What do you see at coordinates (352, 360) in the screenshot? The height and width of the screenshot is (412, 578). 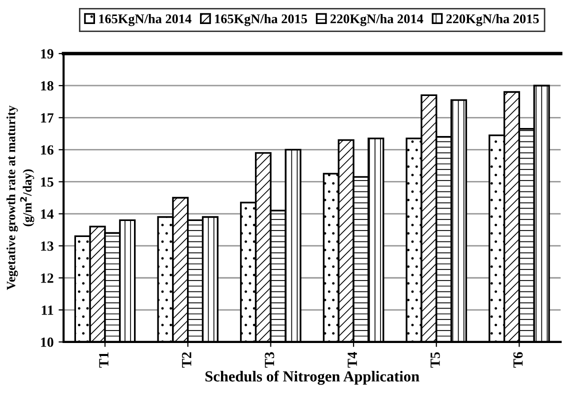 I see `x-tick-label: T4` at bounding box center [352, 360].